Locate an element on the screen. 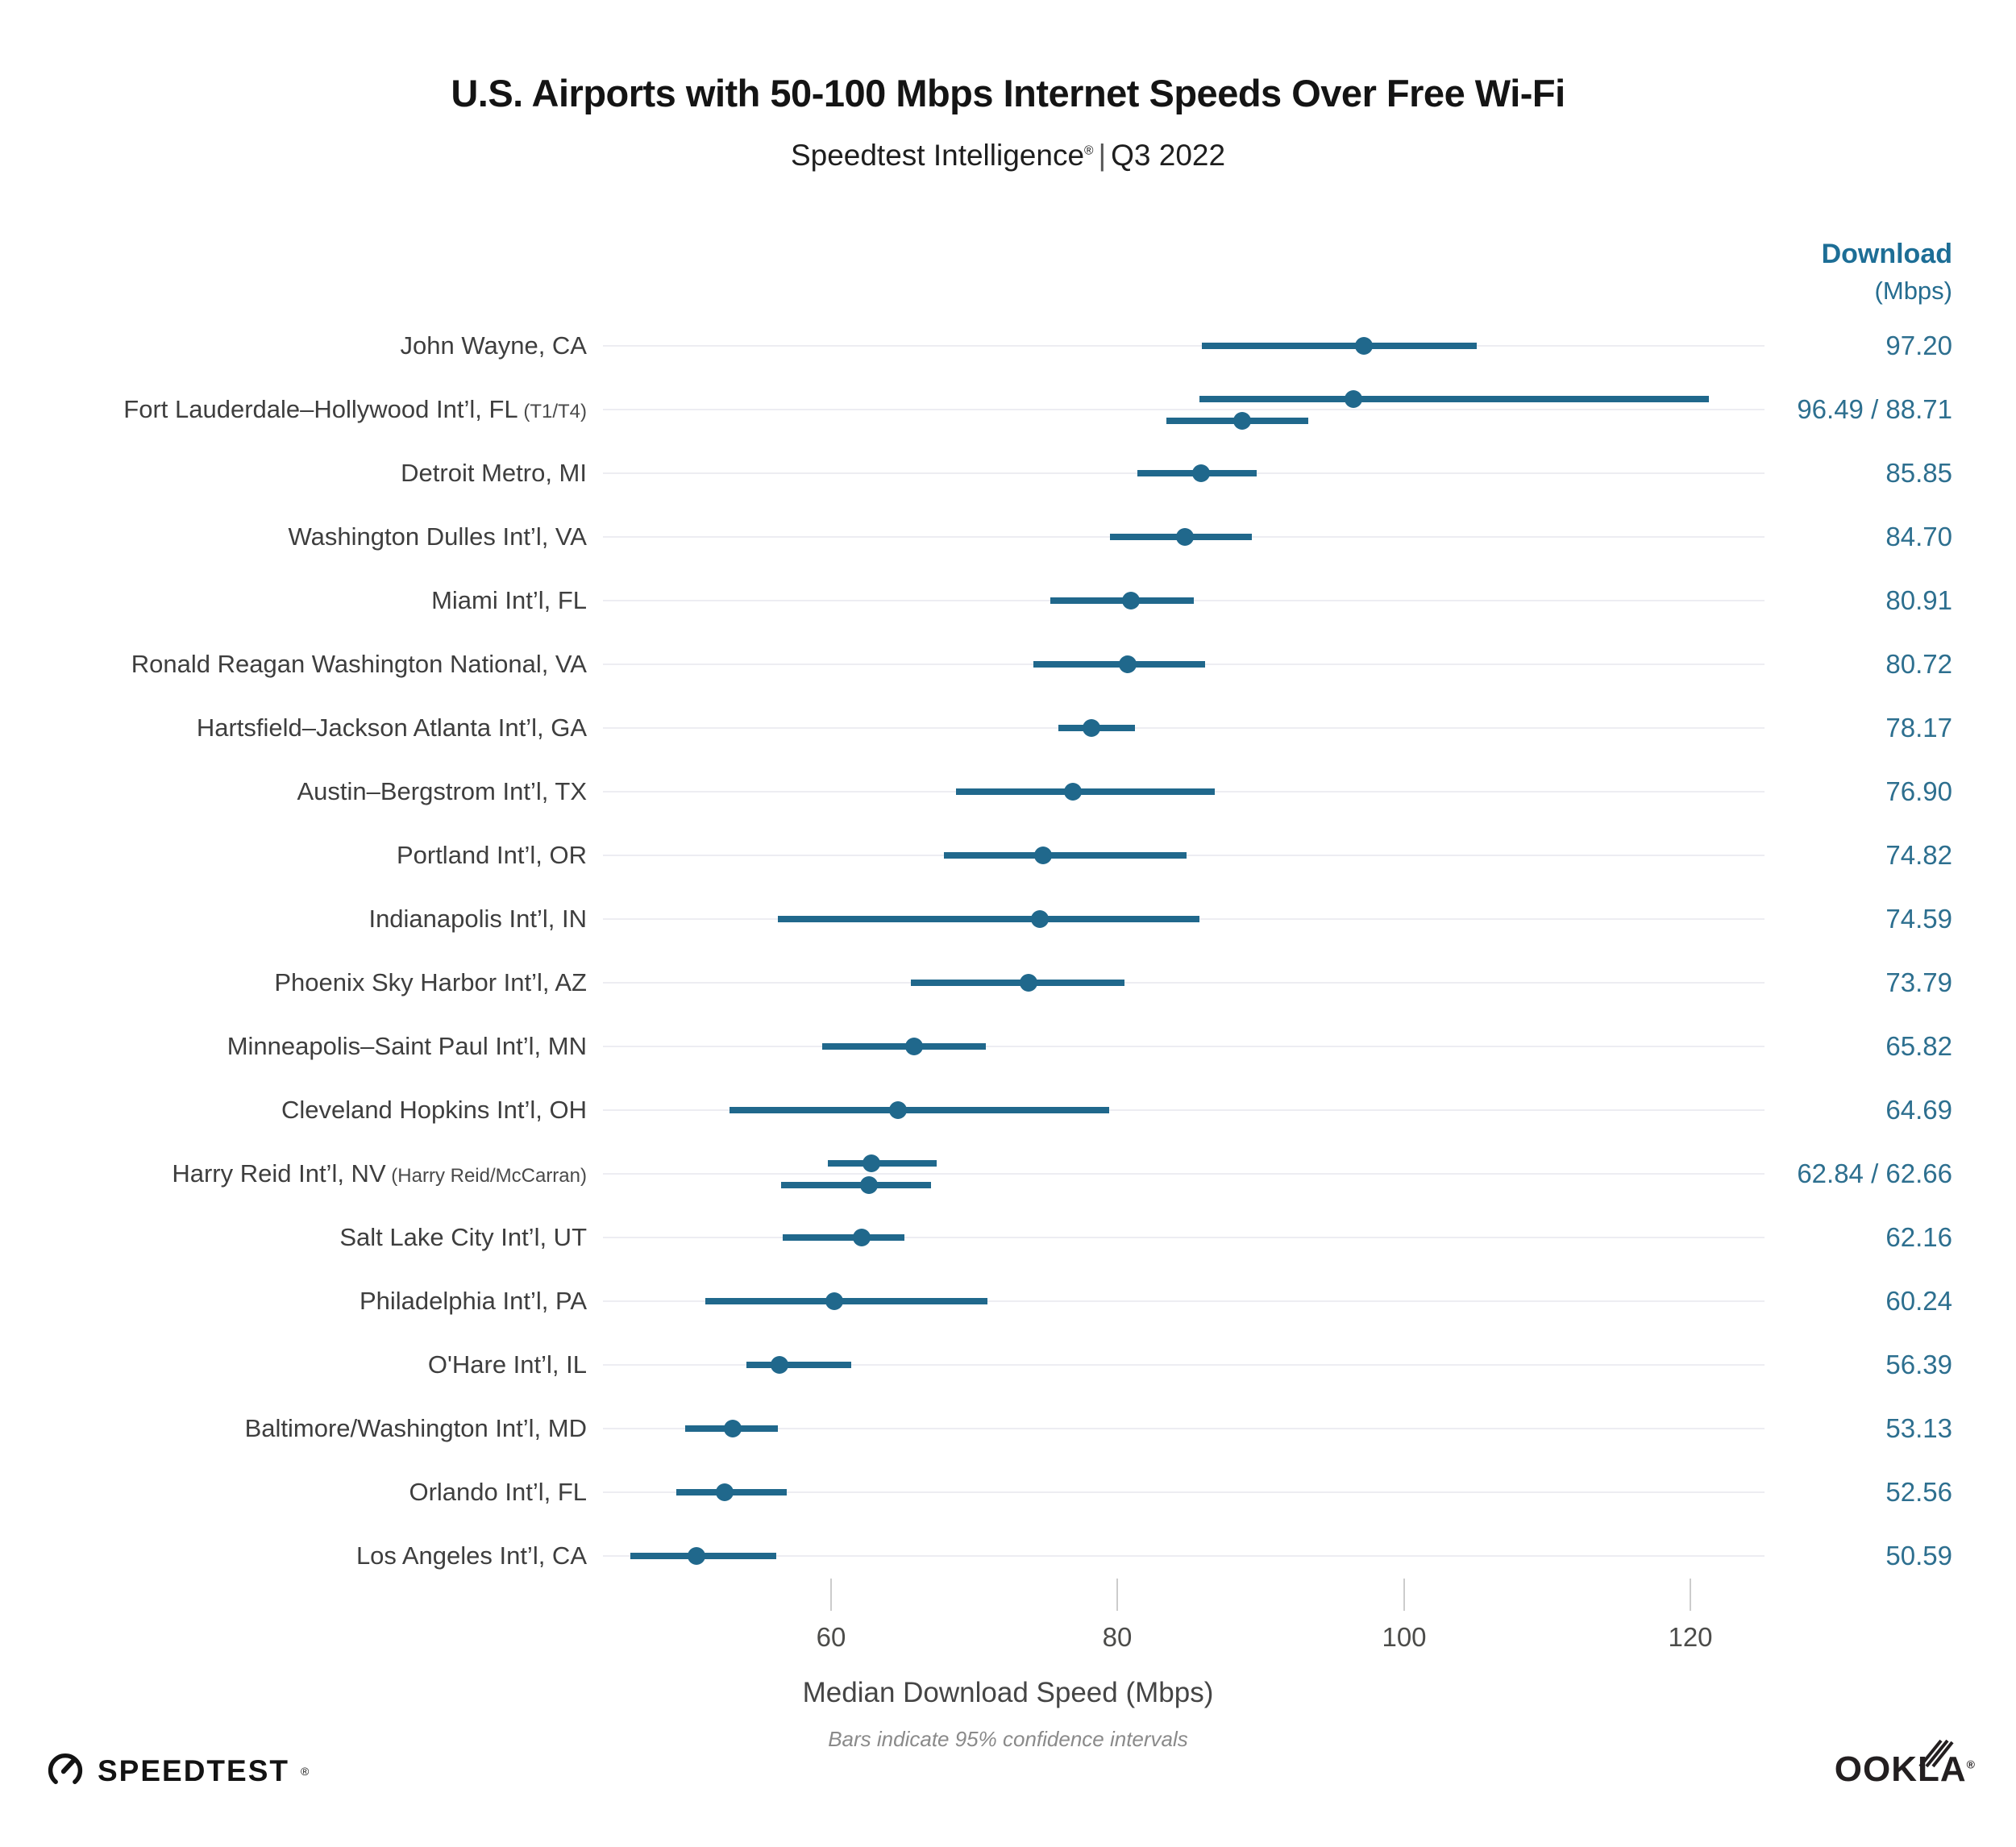 The image size is (2016, 1847). x-axis-label: Median Download Speed (Mbps) is located at coordinates (1008, 1692).